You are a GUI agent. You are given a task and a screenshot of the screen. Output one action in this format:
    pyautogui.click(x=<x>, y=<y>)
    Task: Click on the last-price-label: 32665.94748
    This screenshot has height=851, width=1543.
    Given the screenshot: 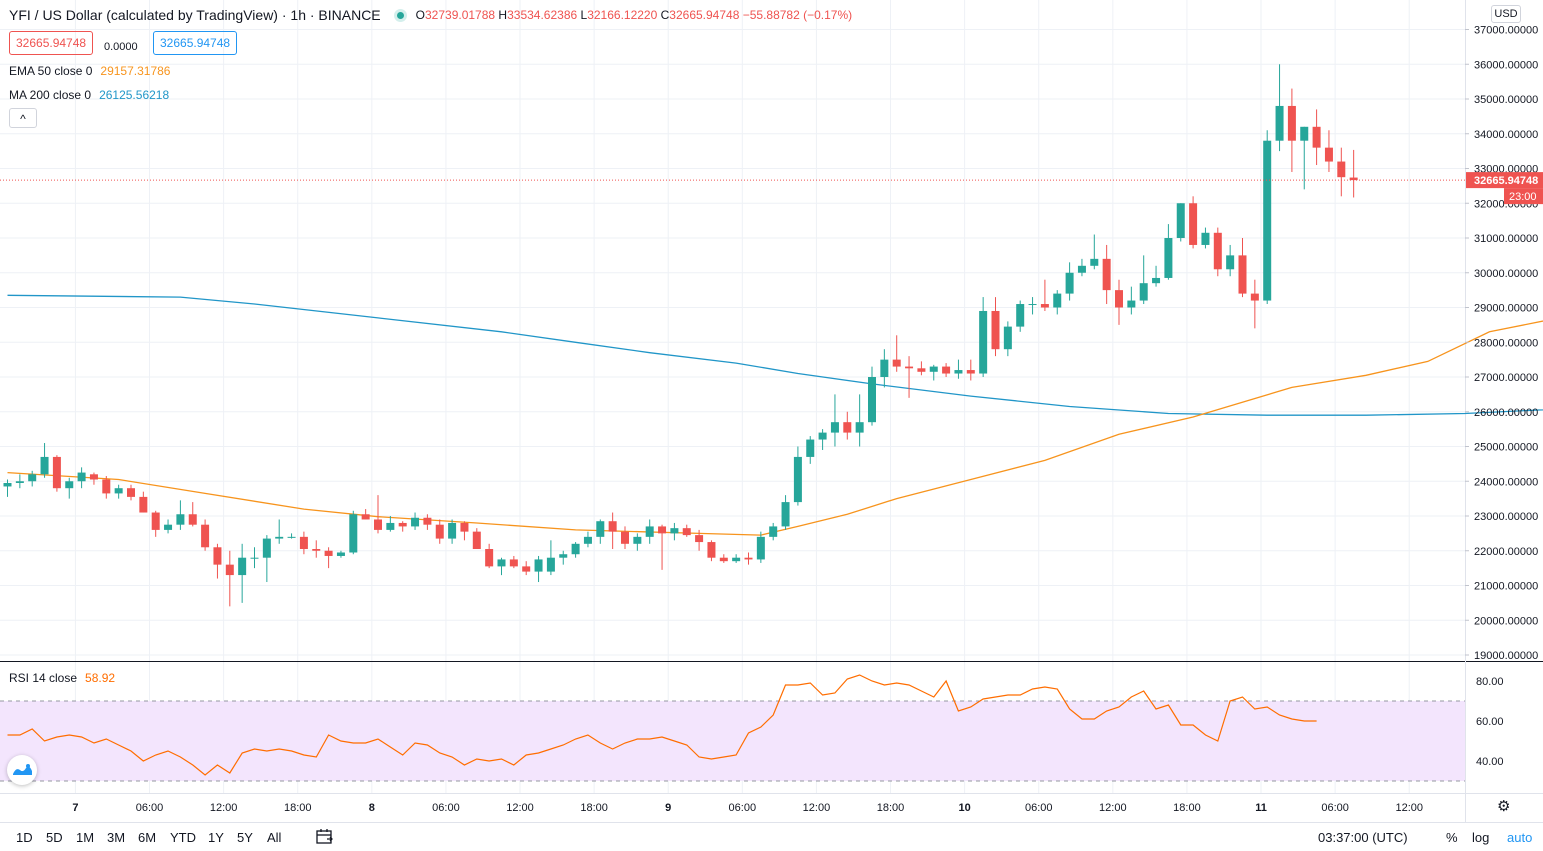 What is the action you would take?
    pyautogui.click(x=1506, y=181)
    